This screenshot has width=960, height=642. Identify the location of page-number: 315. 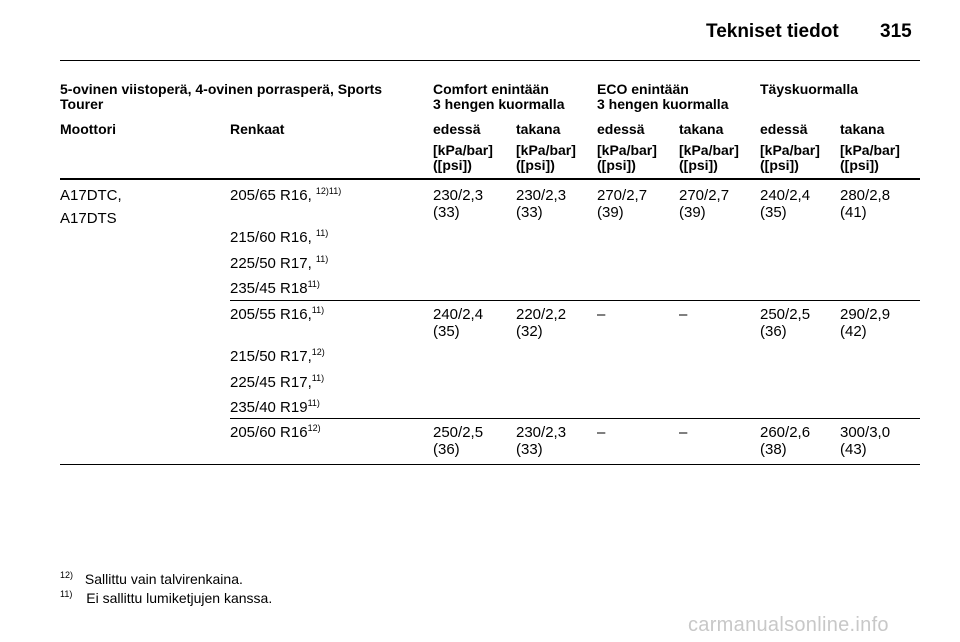
(896, 31).